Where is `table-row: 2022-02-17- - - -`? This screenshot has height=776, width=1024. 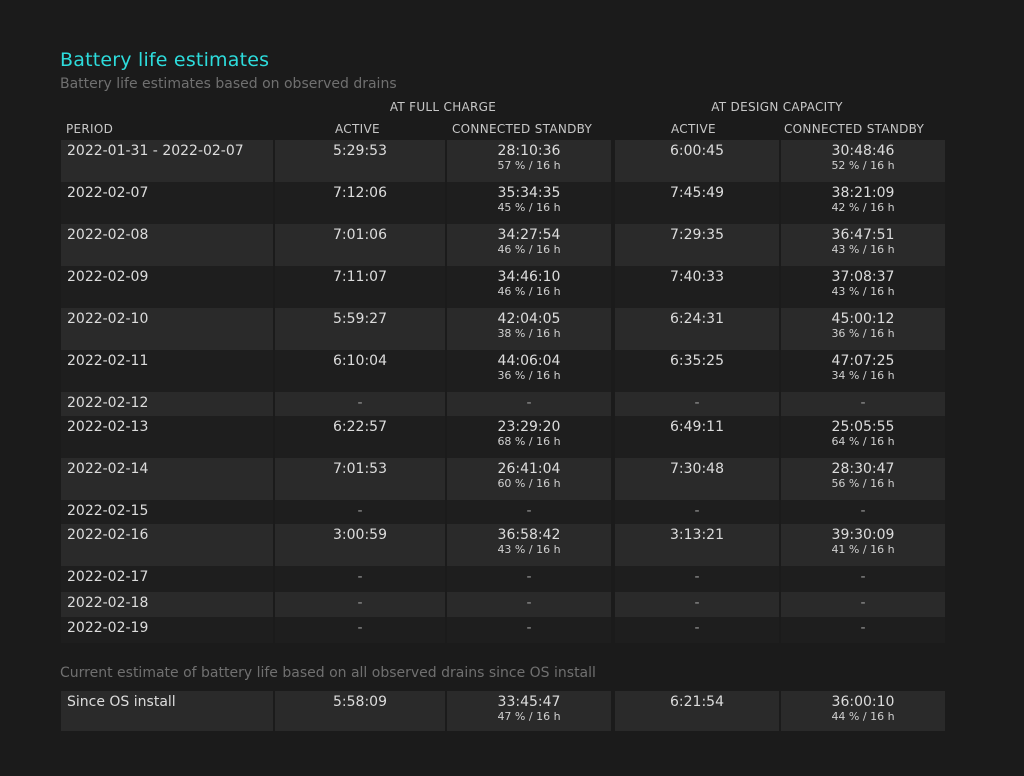
table-row: 2022-02-17- - - - is located at coordinates (503, 579).